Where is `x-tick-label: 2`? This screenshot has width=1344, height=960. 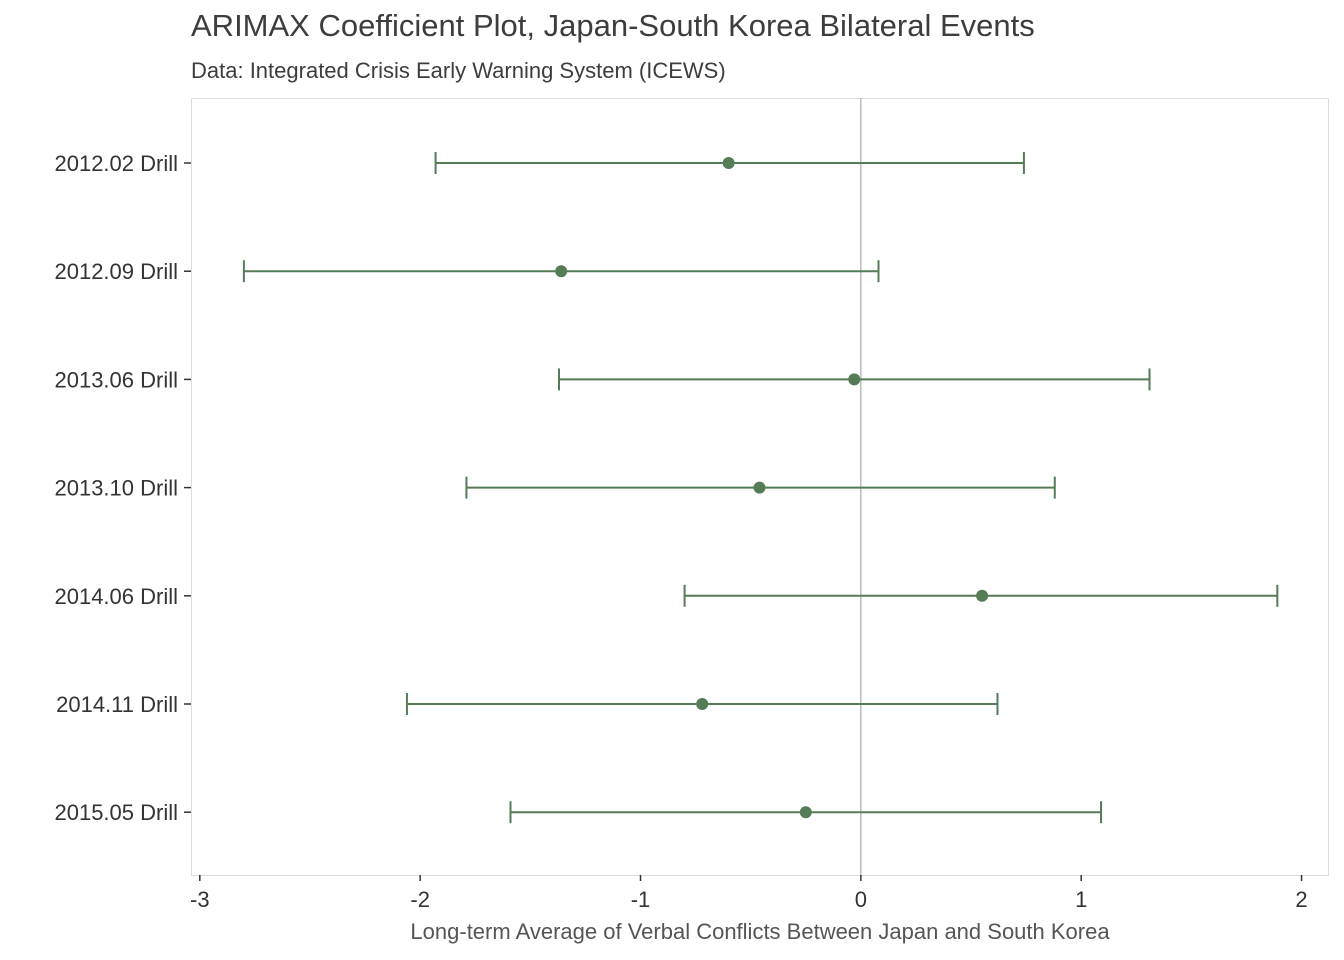 x-tick-label: 2 is located at coordinates (1301, 899).